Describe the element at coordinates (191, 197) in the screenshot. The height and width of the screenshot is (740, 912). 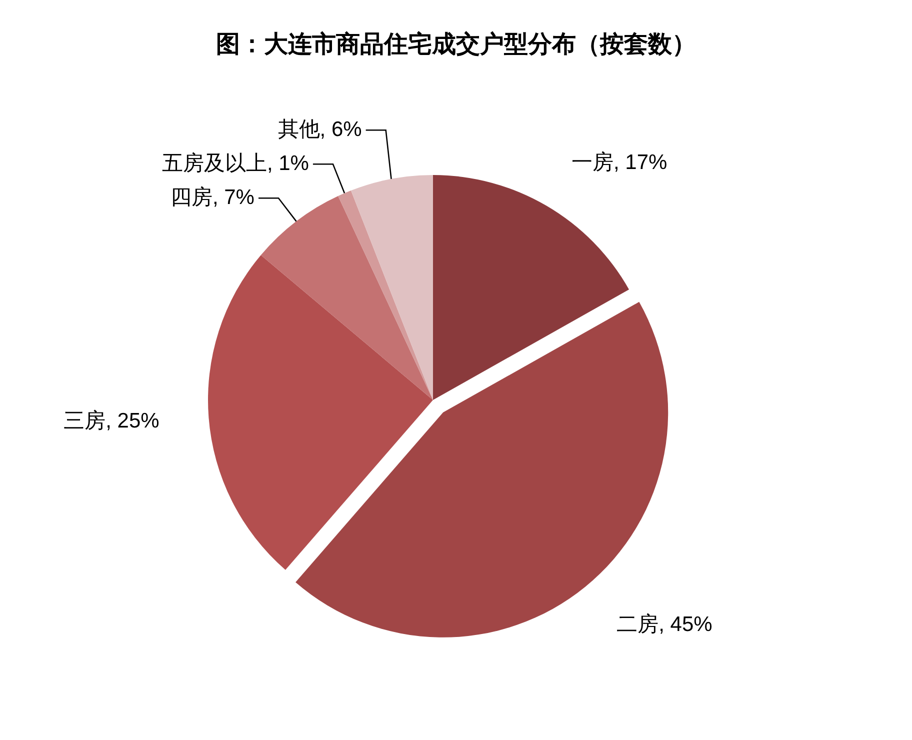
I see `slice-label: 四房` at that location.